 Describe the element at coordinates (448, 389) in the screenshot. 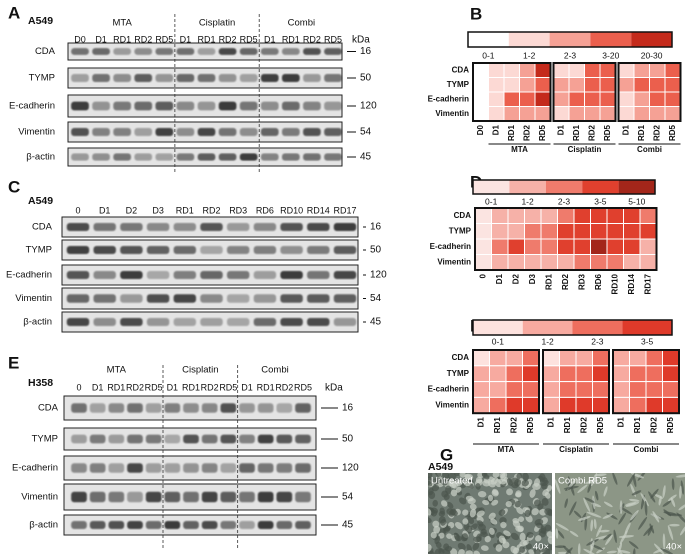

I see `row-label: E-cadherin` at that location.